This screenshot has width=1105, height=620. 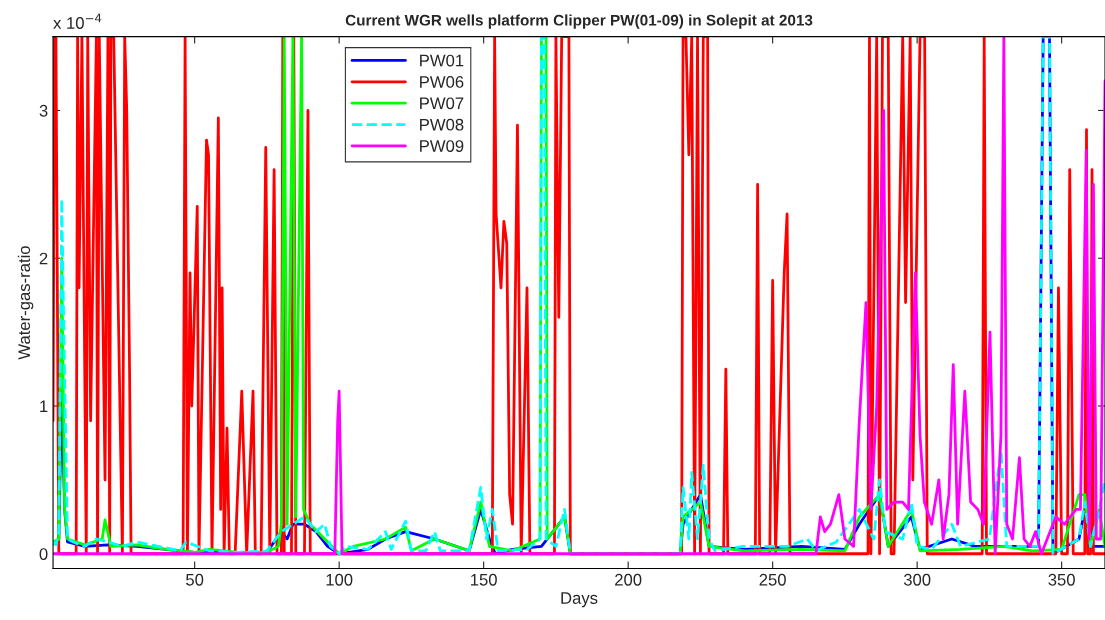 What do you see at coordinates (484, 579) in the screenshot?
I see `x-tick-label: 150` at bounding box center [484, 579].